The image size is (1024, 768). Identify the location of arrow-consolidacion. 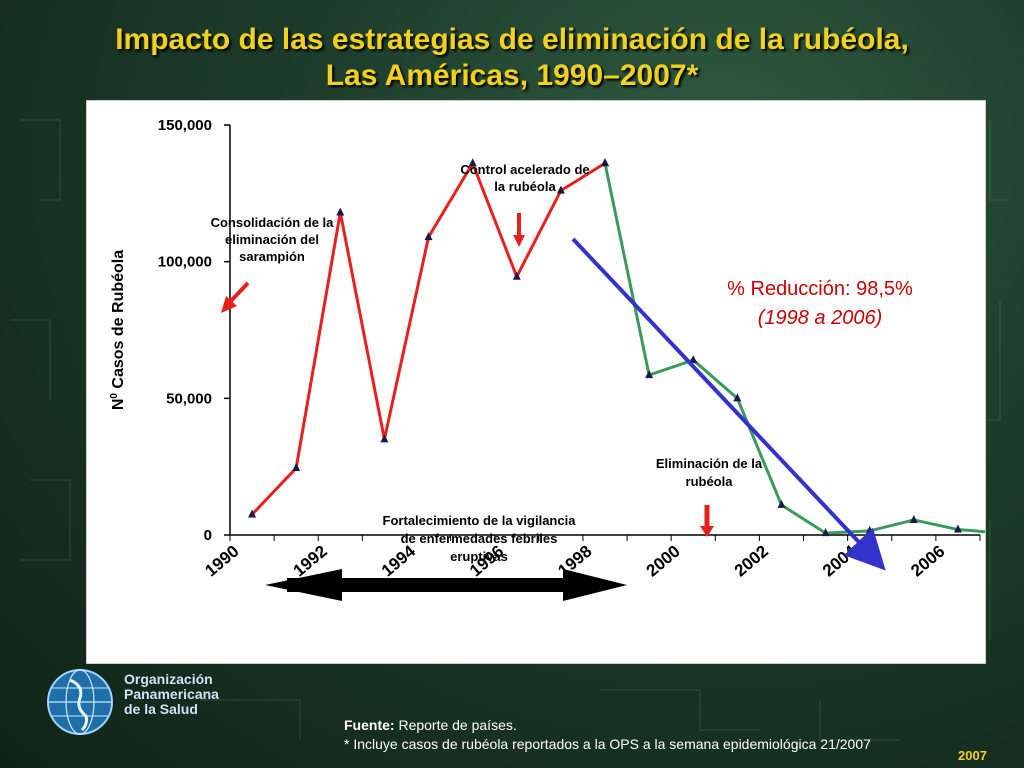
(235, 297).